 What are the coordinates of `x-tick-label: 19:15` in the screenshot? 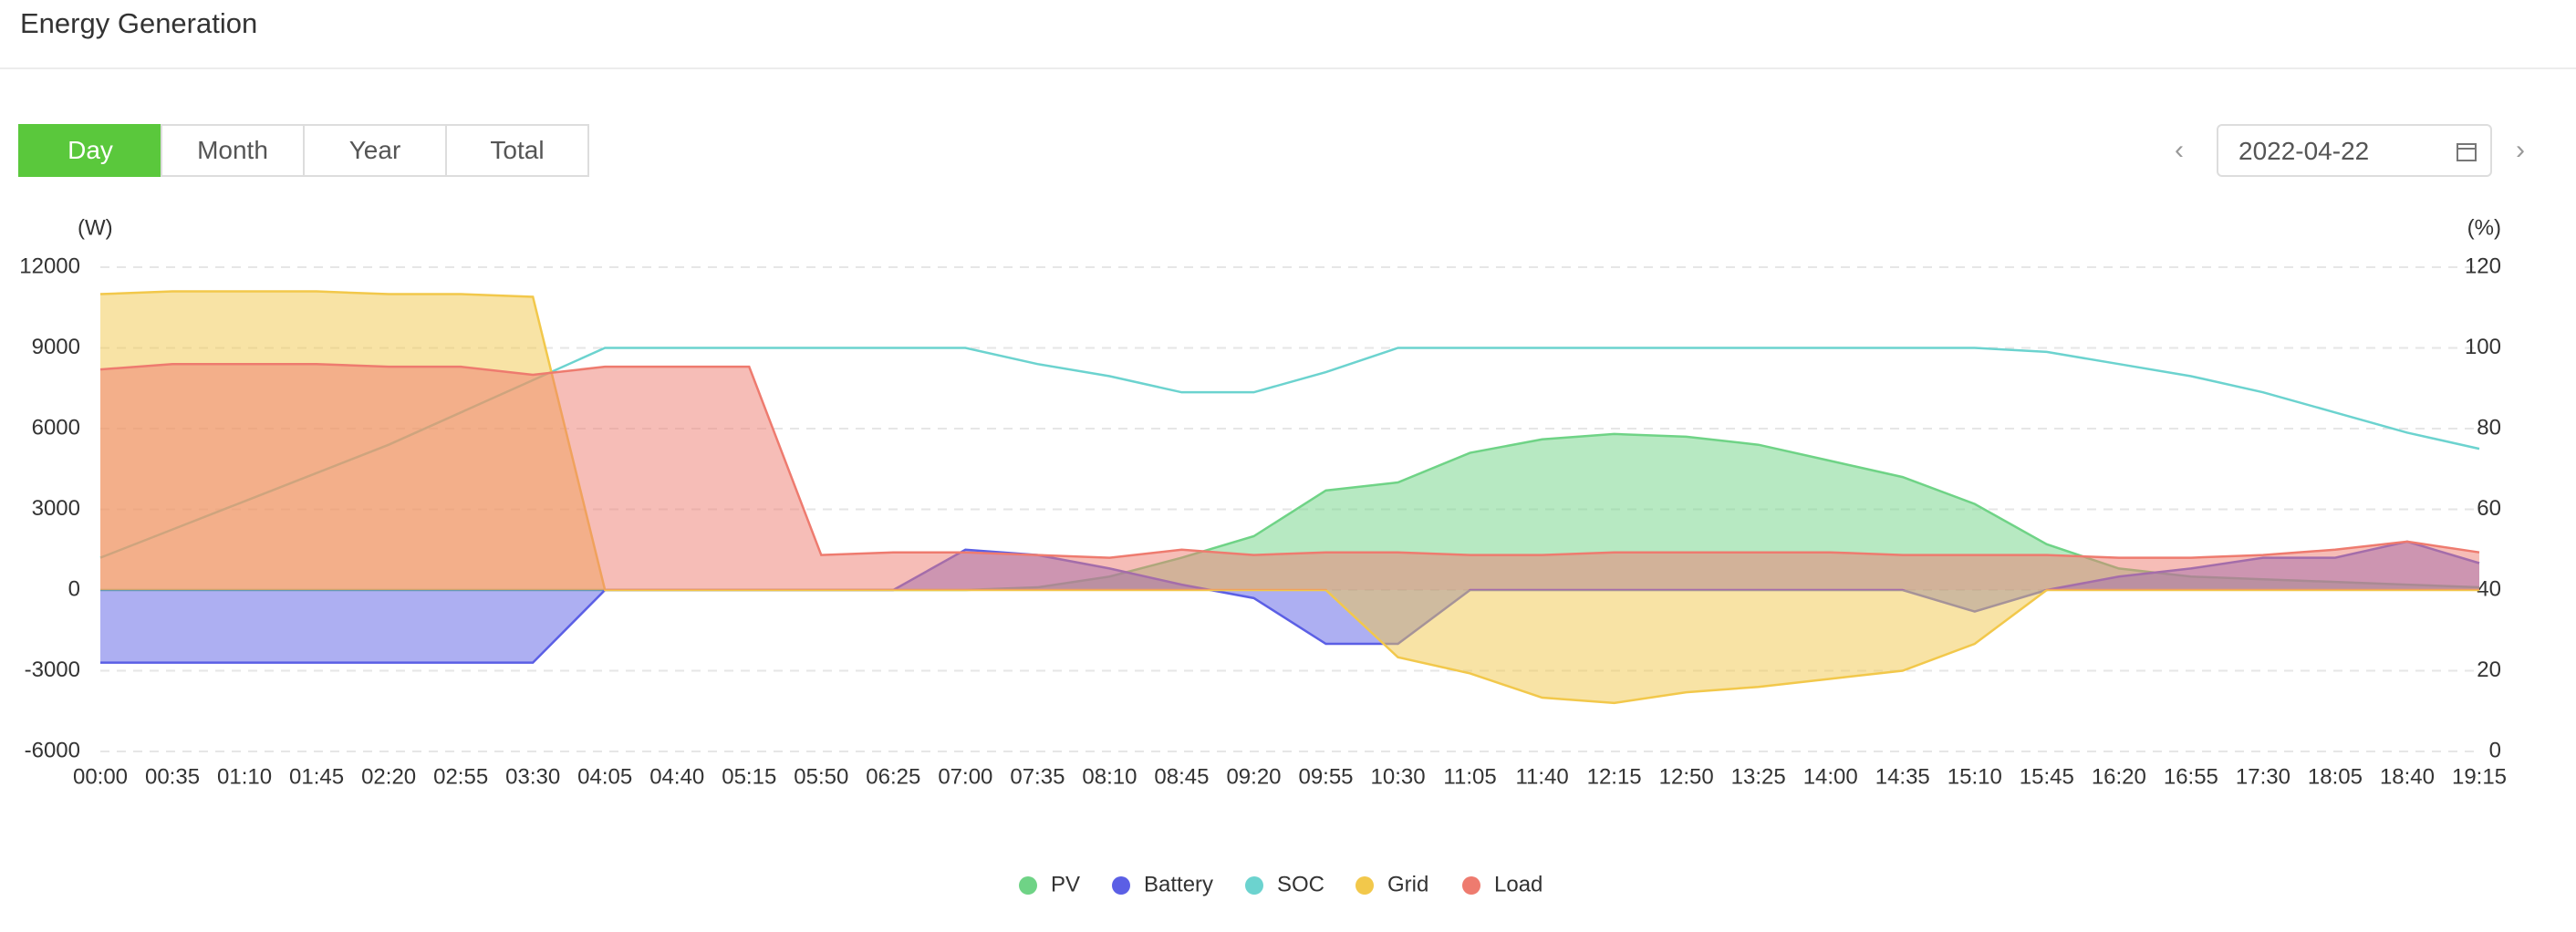 It's located at (2479, 776).